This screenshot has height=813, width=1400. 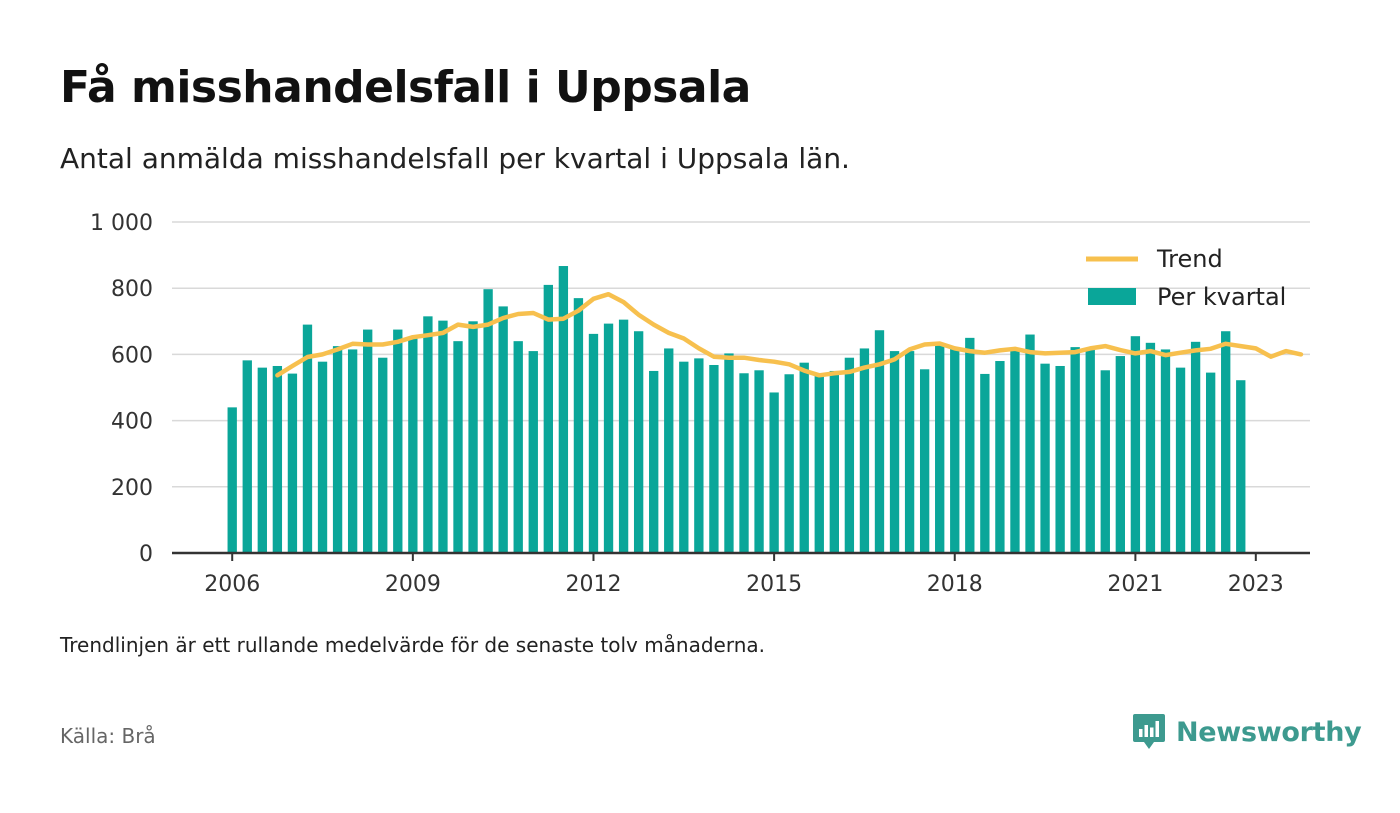 What do you see at coordinates (1221, 297) in the screenshot?
I see `legend-label-bars: Per kvartal` at bounding box center [1221, 297].